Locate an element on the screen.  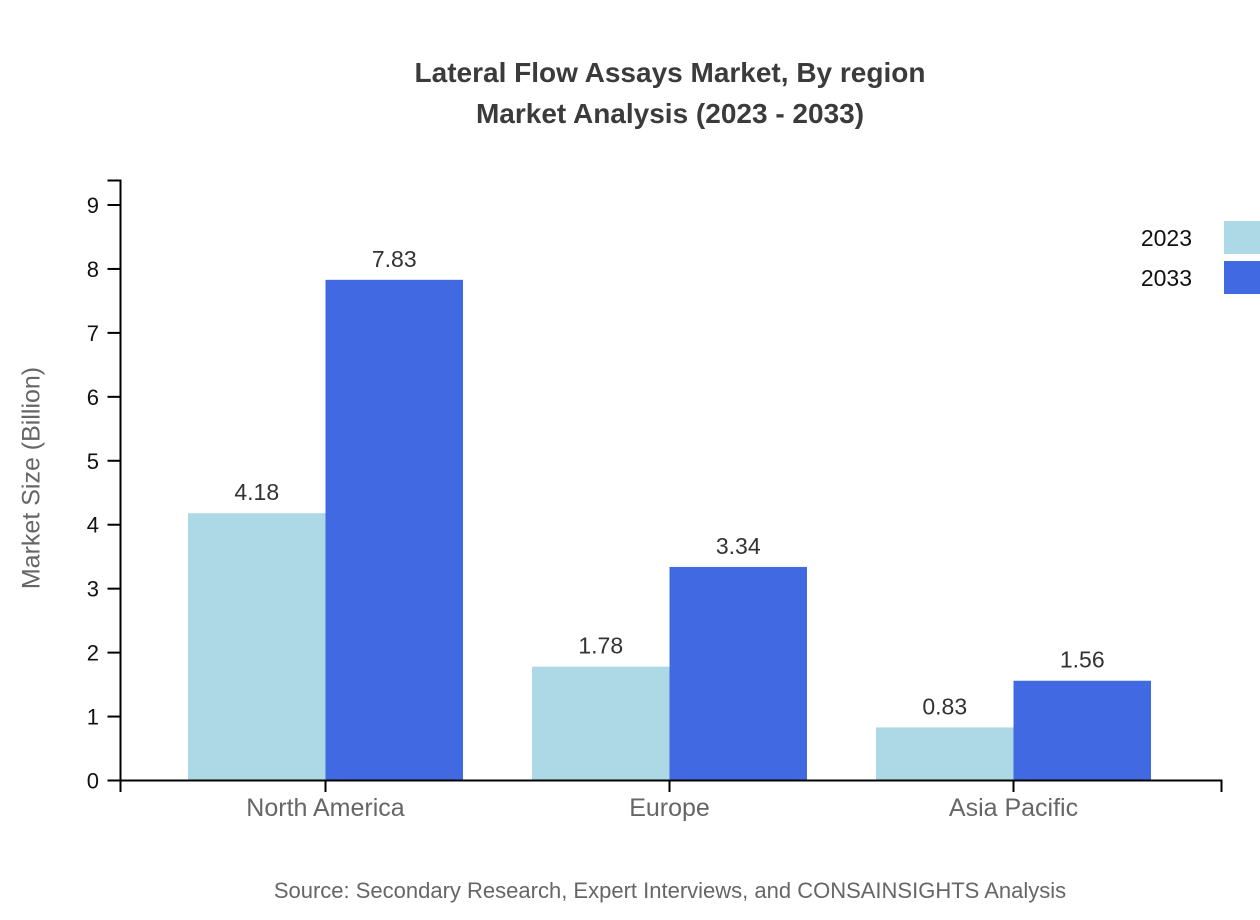
chart-title-line1: Lateral Flow Assays Market, By region is located at coordinates (670, 72).